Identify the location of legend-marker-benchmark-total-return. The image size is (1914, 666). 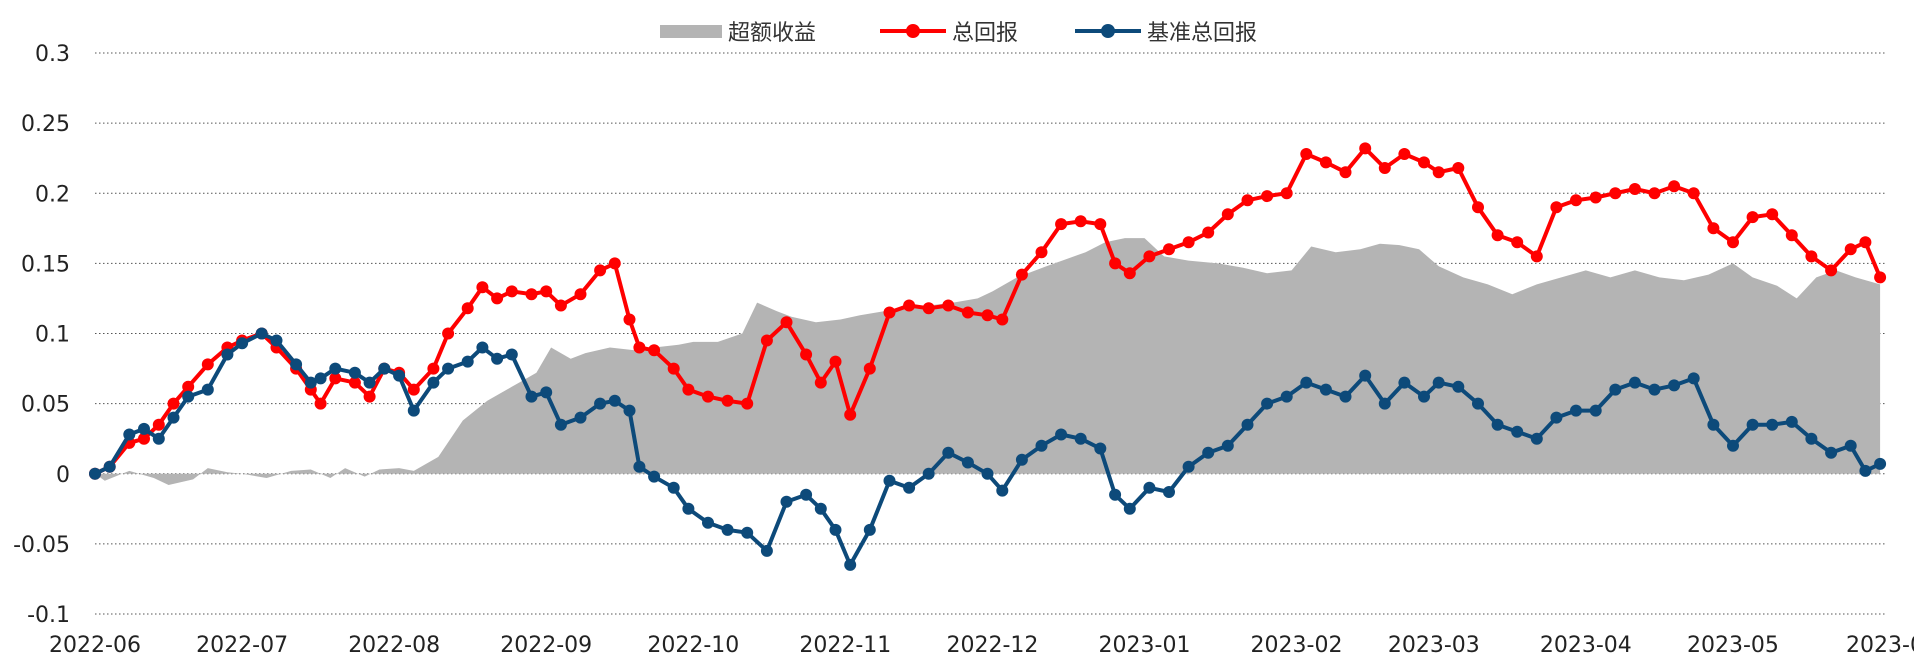
(1108, 31).